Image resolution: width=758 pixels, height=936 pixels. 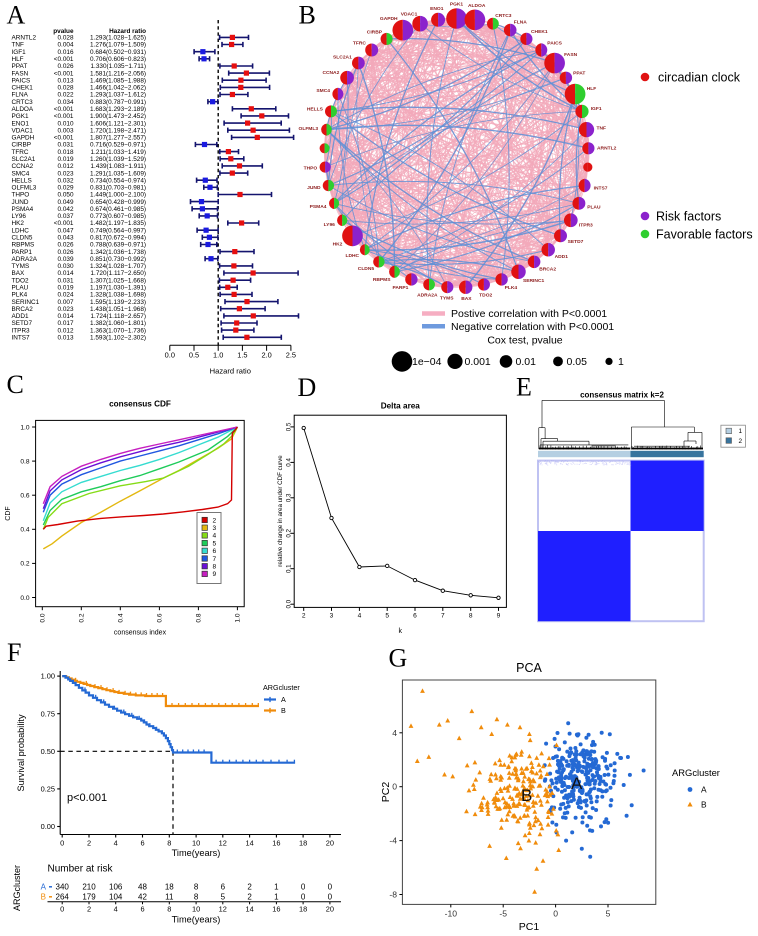 I want to click on svg-text: 1.211(1.033−1.419), so click(x=119, y=152).